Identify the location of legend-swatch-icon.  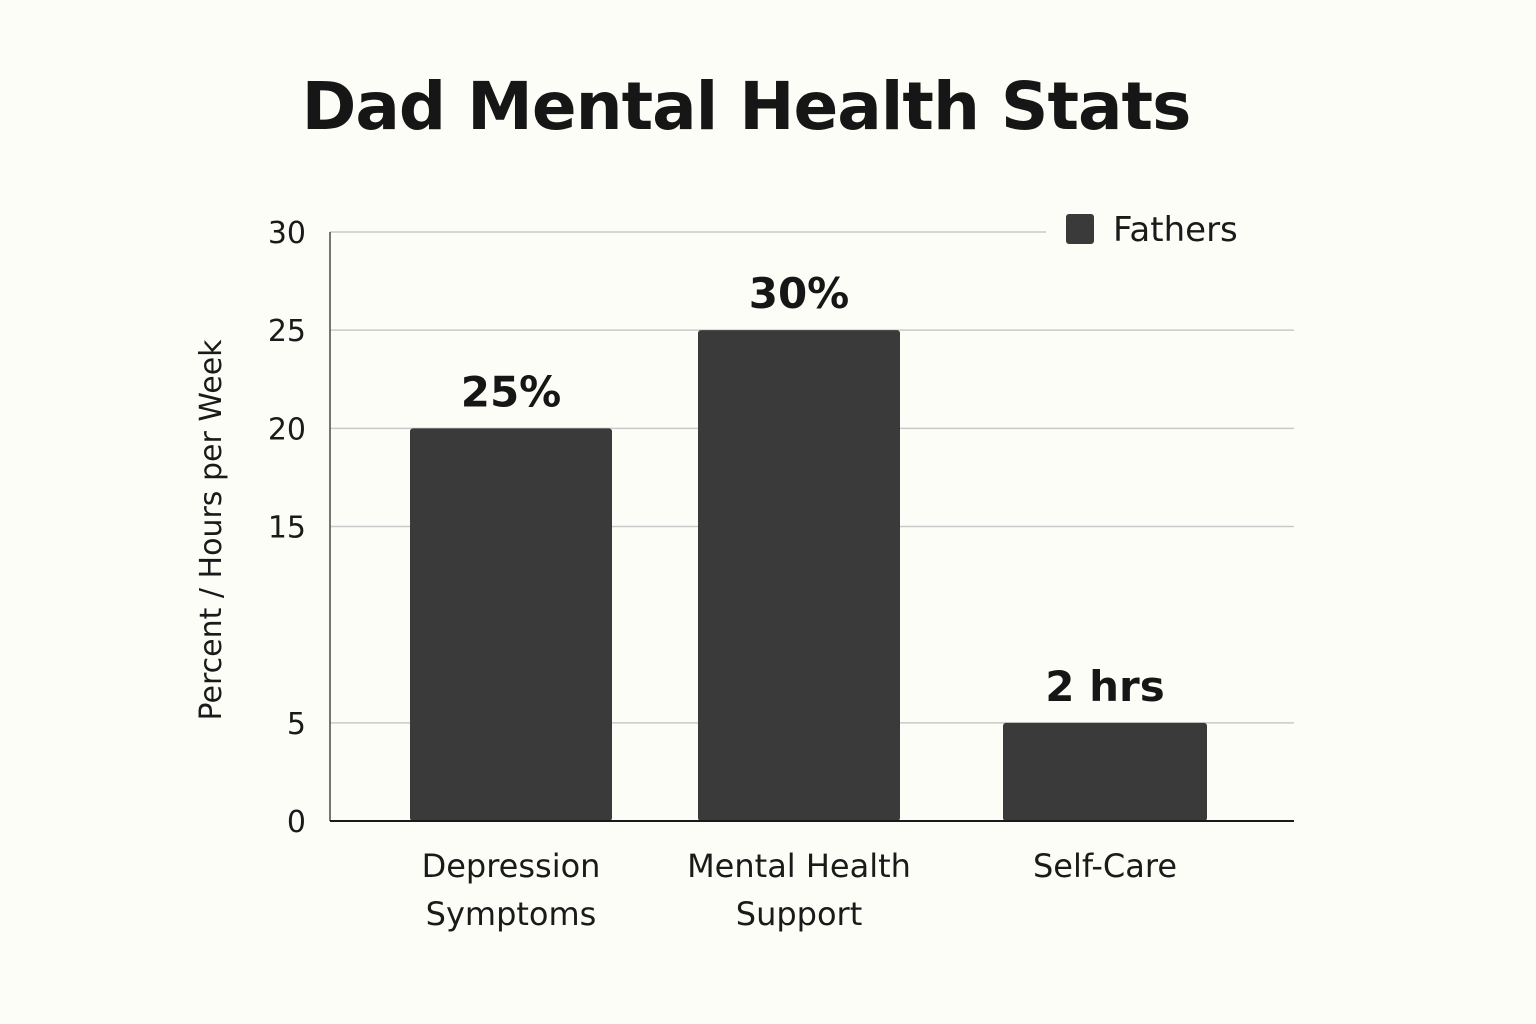
(1080, 229).